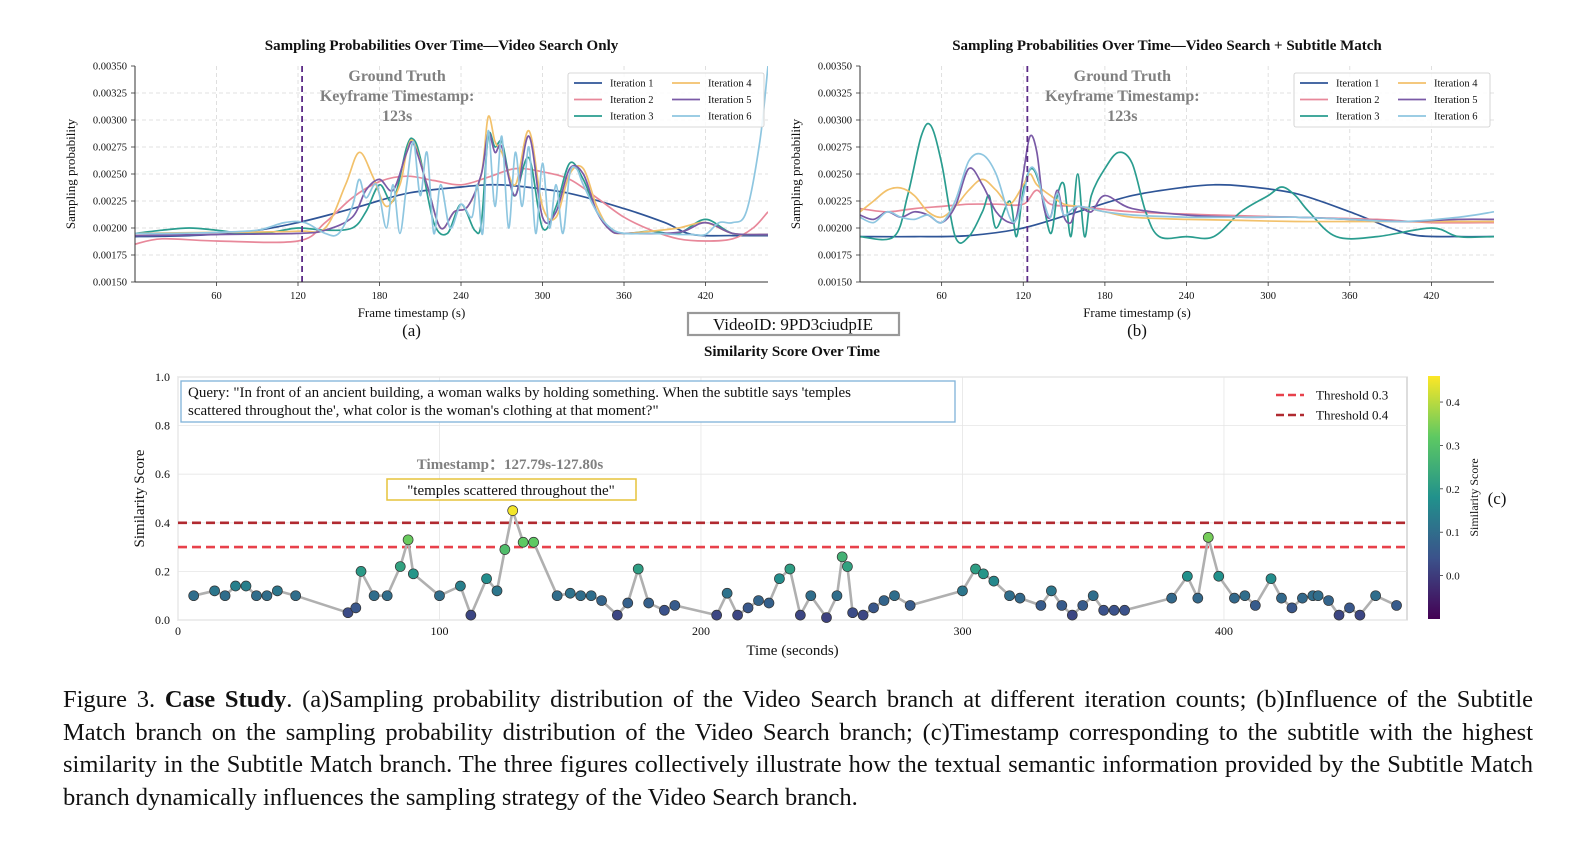  Describe the element at coordinates (792, 651) in the screenshot. I see `x-axis-label: Time (seconds)` at that location.